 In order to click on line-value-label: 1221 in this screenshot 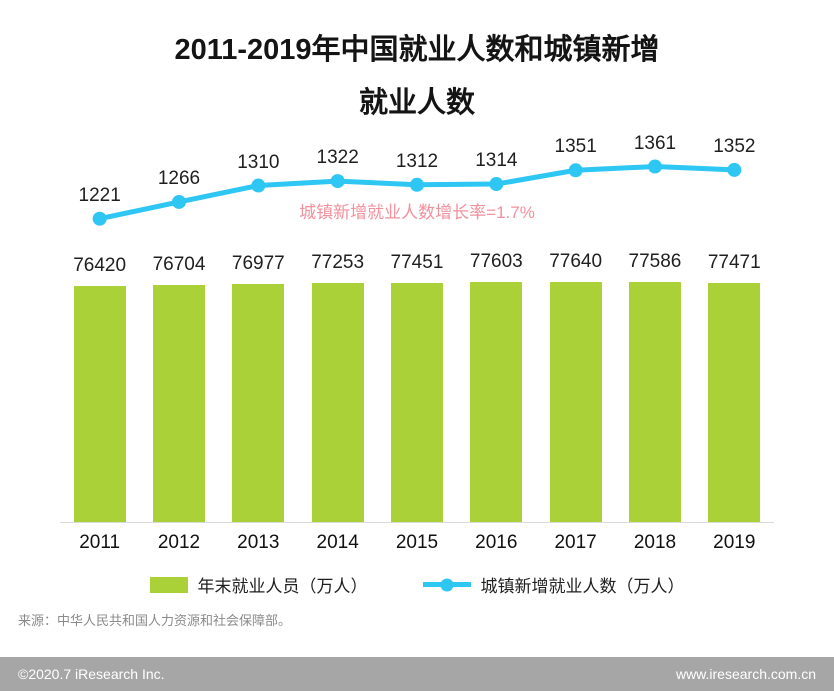, I will do `click(99, 195)`.